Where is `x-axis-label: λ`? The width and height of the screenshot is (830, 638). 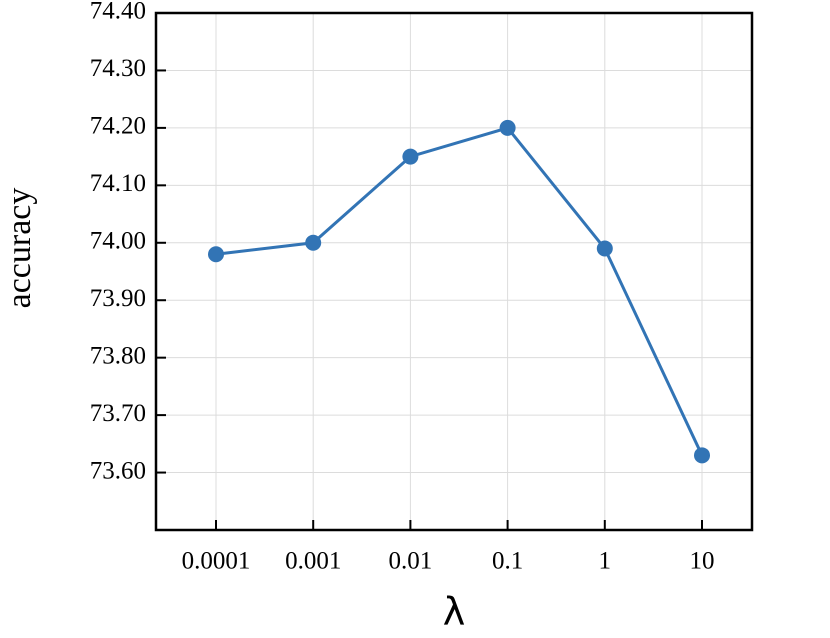
x-axis-label: λ is located at coordinates (454, 612).